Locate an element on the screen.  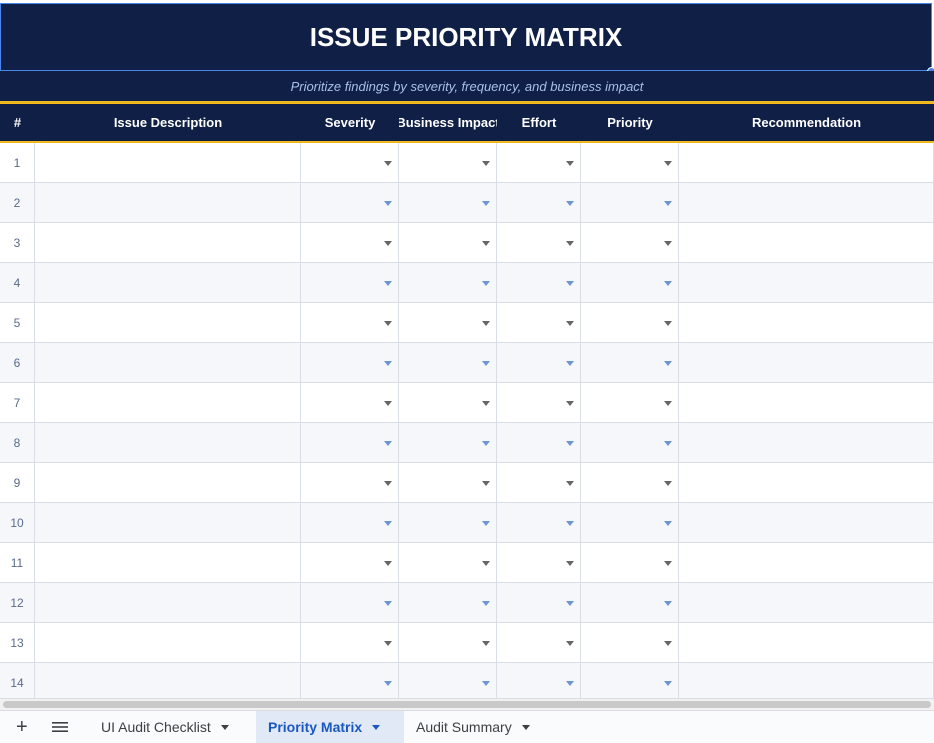
scrollbar is located at coordinates (467, 704).